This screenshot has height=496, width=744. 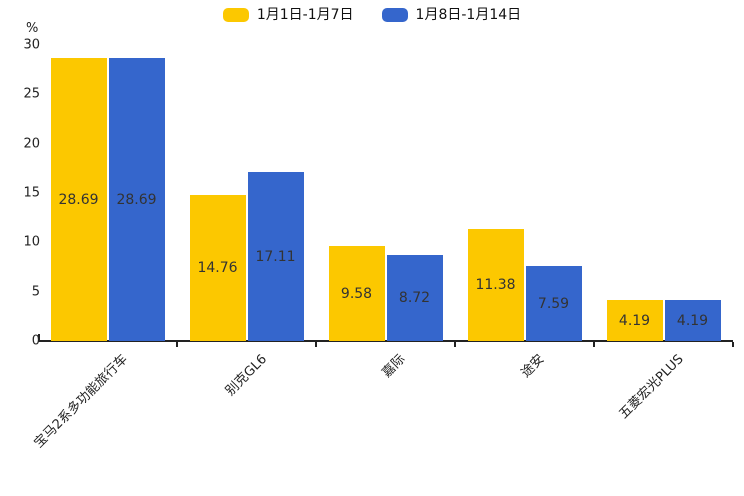 I want to click on y-axis-tick-label: 25, so click(x=31, y=94).